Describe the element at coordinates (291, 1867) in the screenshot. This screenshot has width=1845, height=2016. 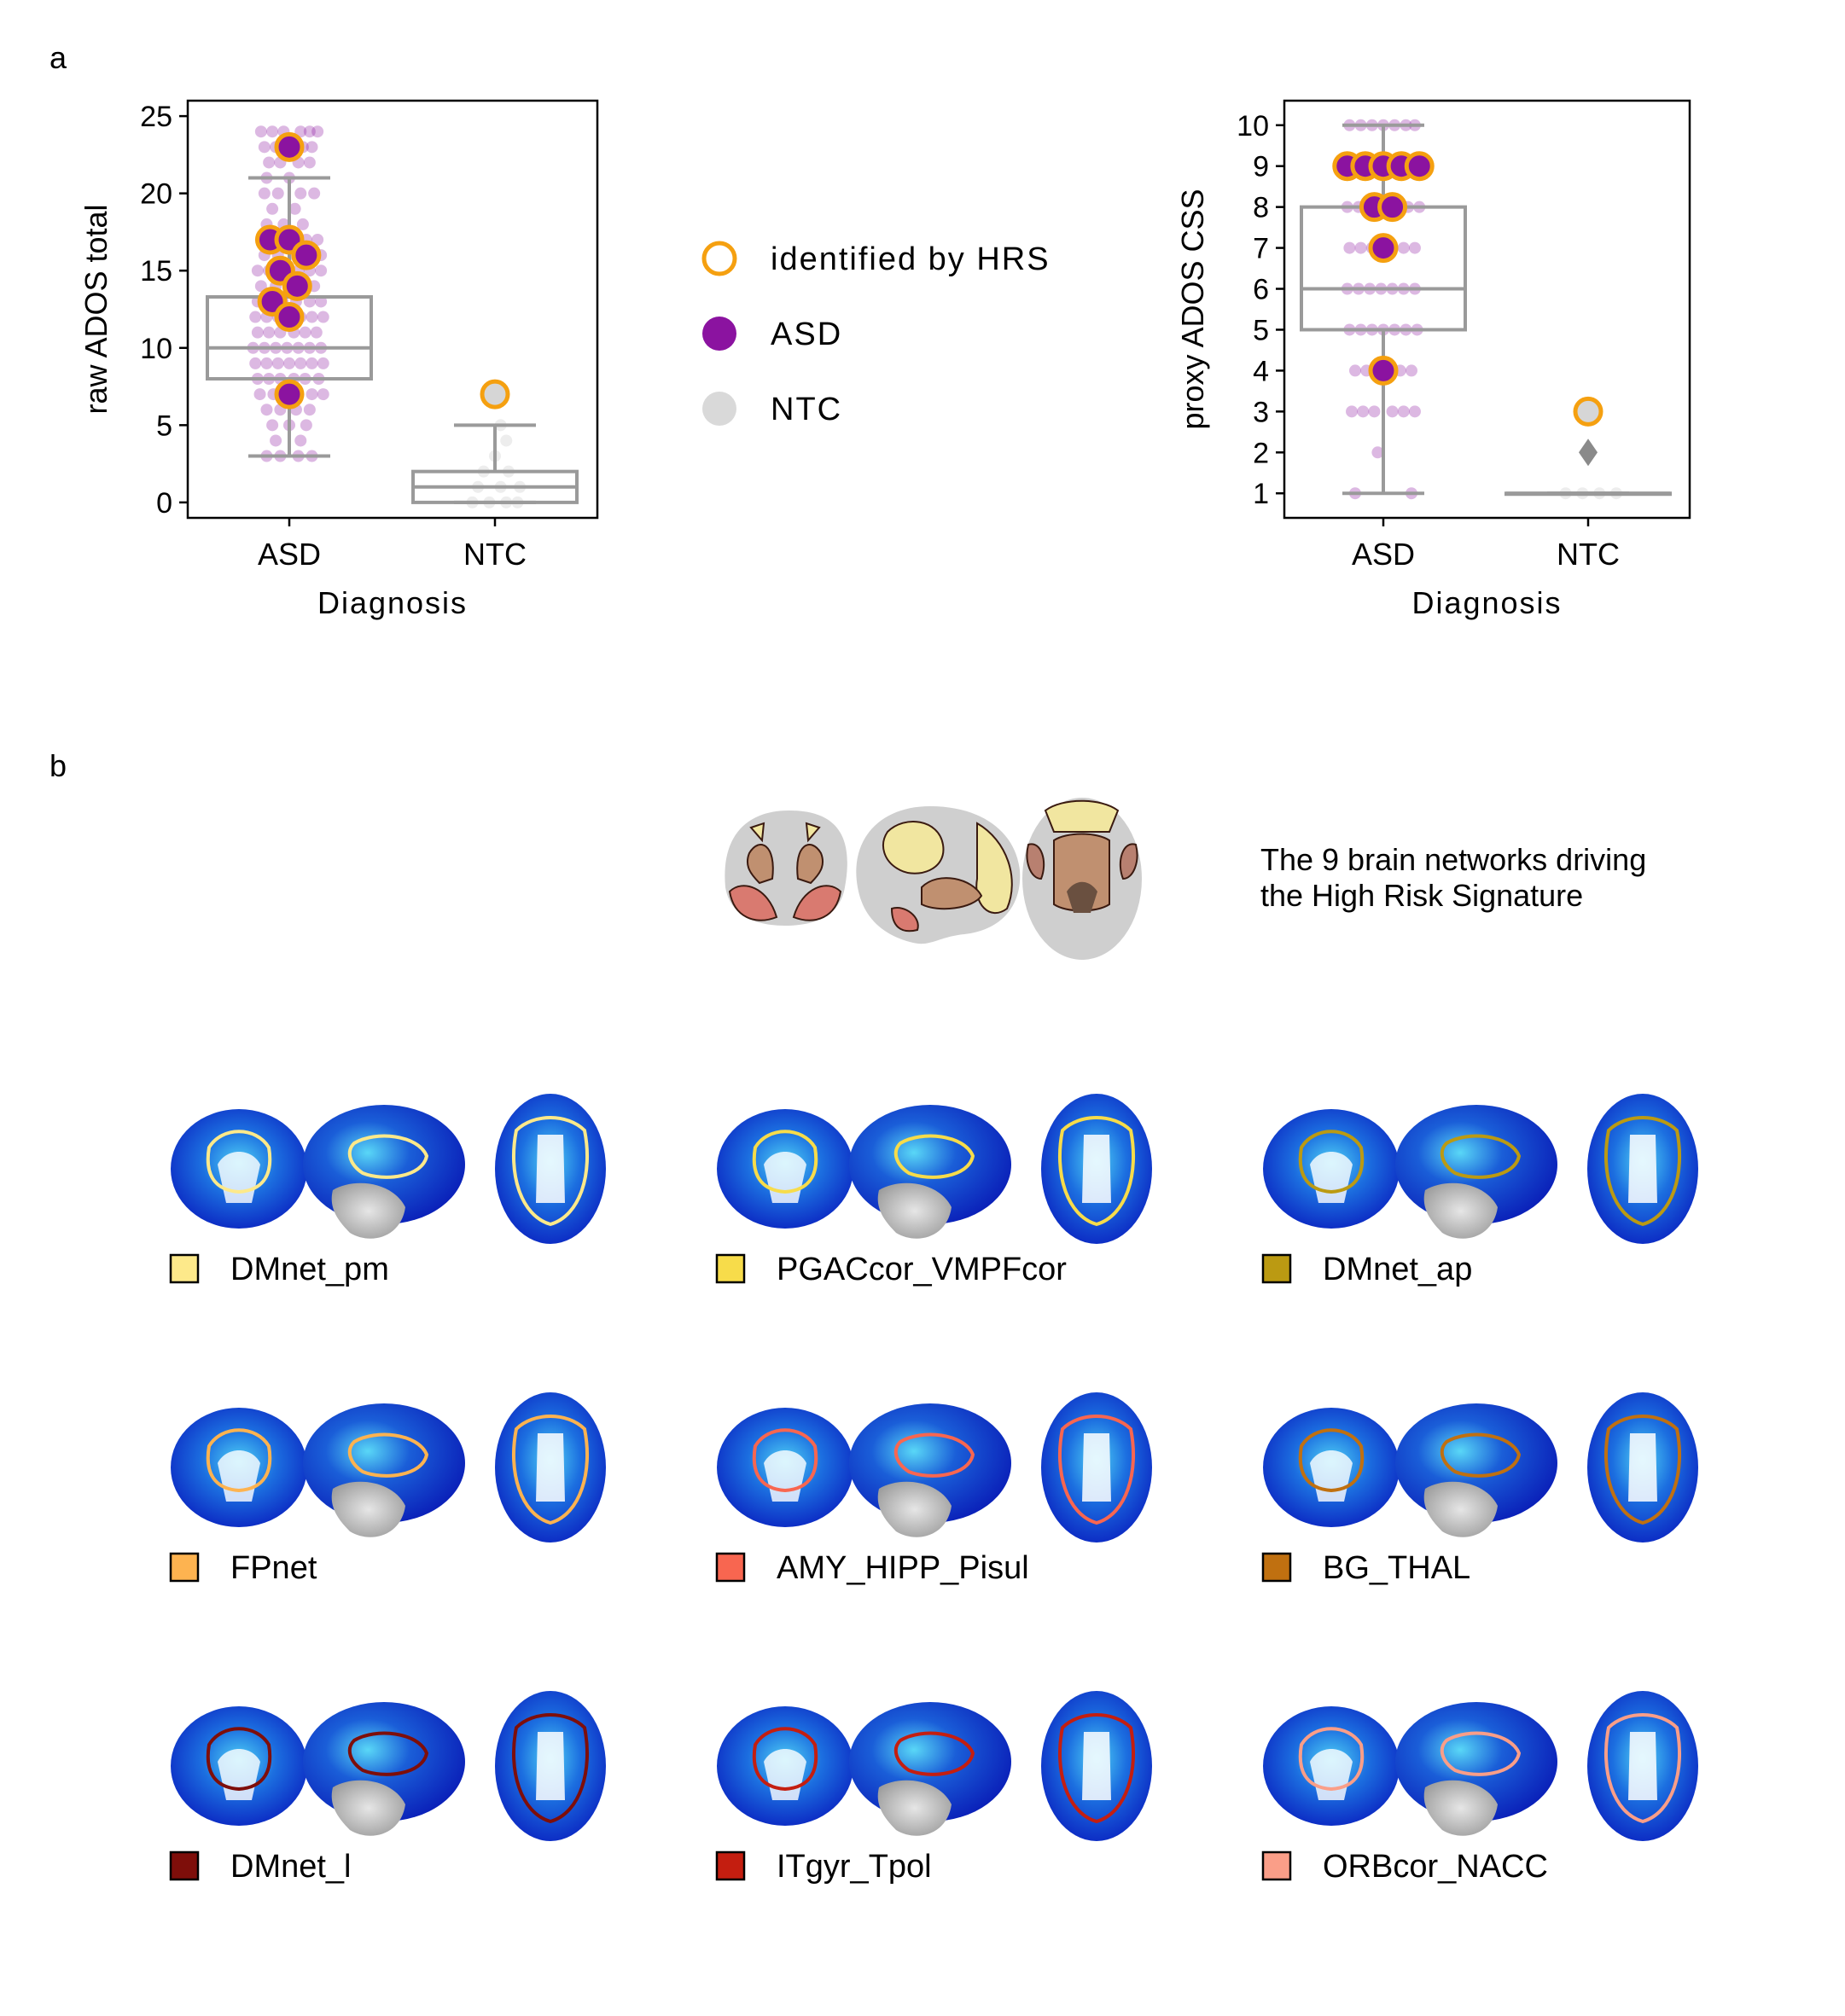
I see `network-label: DMnet_l` at that location.